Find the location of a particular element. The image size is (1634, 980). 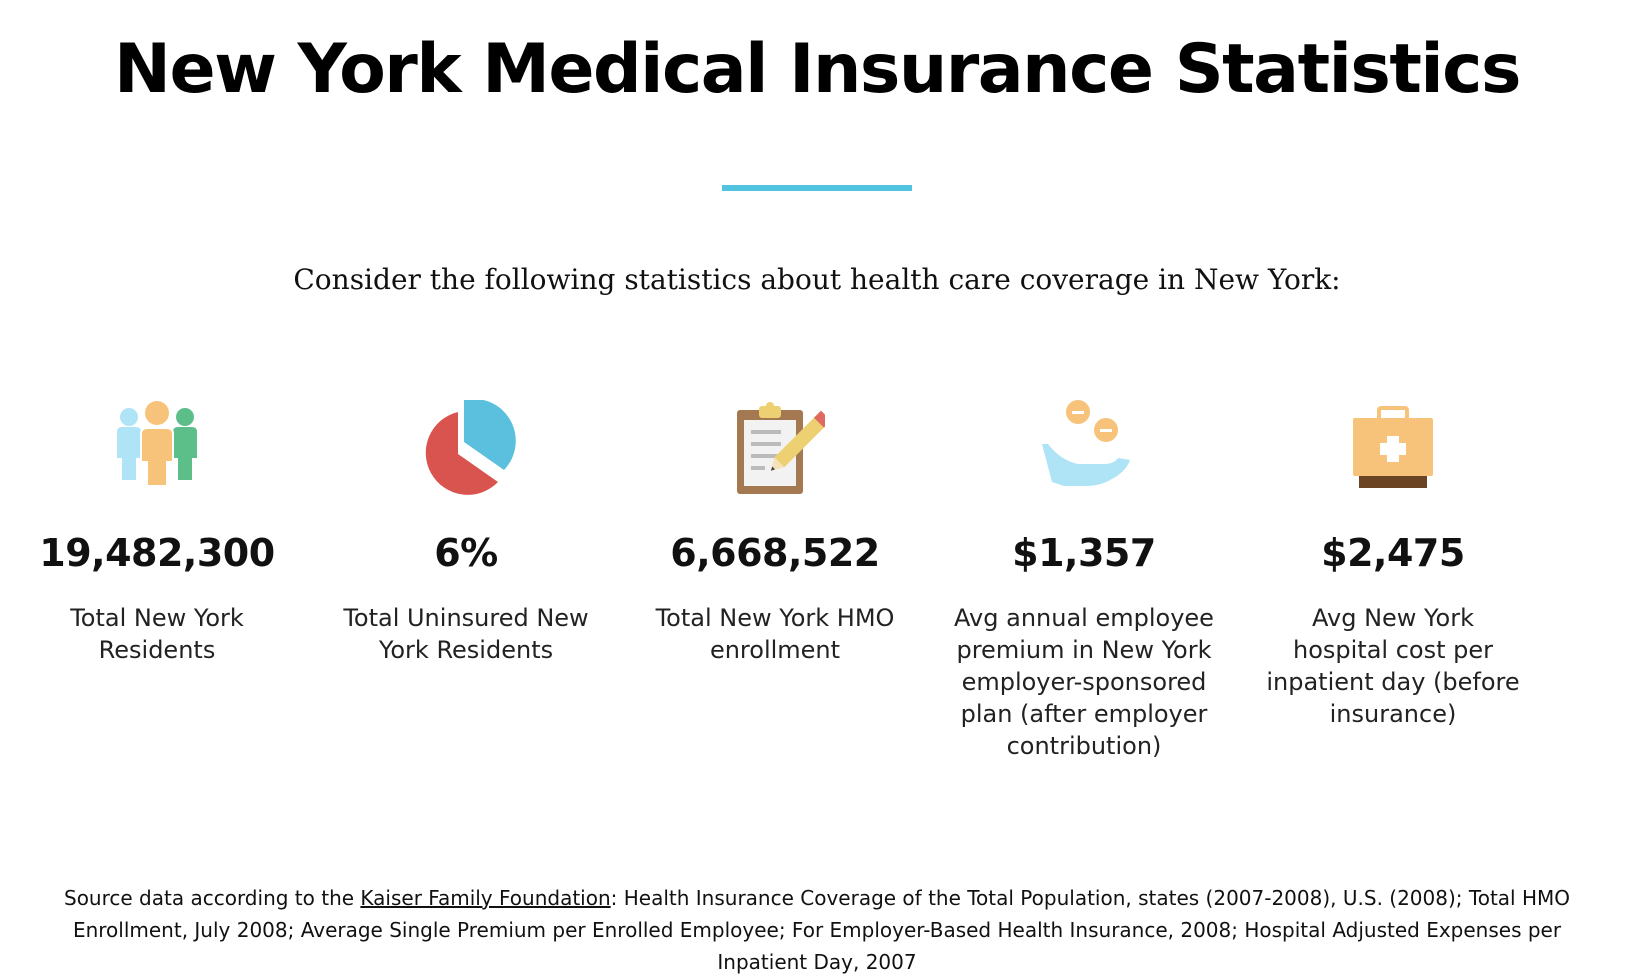

people-group-icon is located at coordinates (157, 444).